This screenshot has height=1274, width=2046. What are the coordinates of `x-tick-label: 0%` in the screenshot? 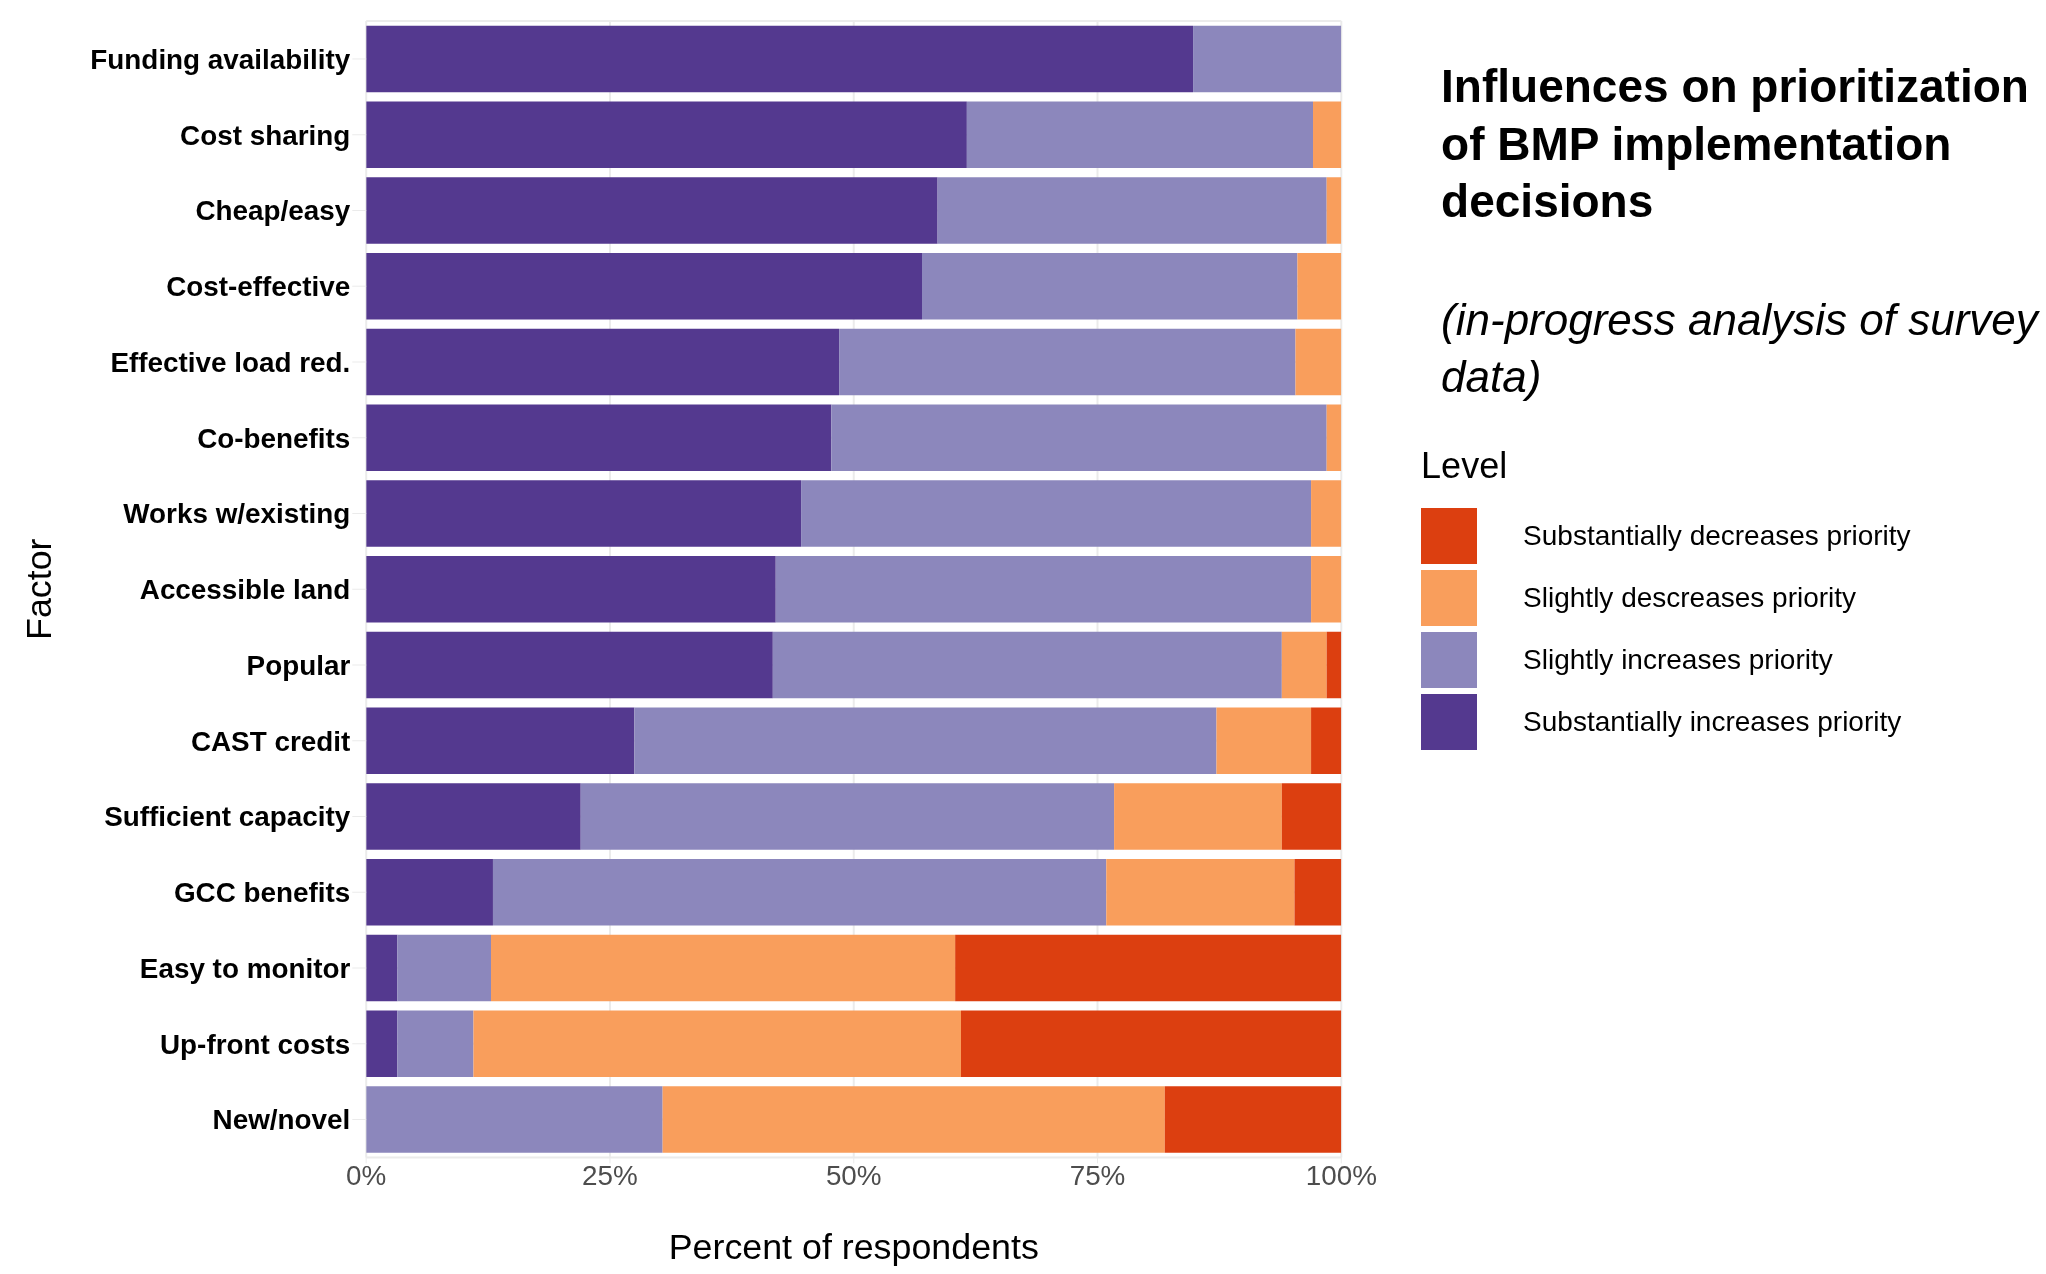 It's located at (366, 1176).